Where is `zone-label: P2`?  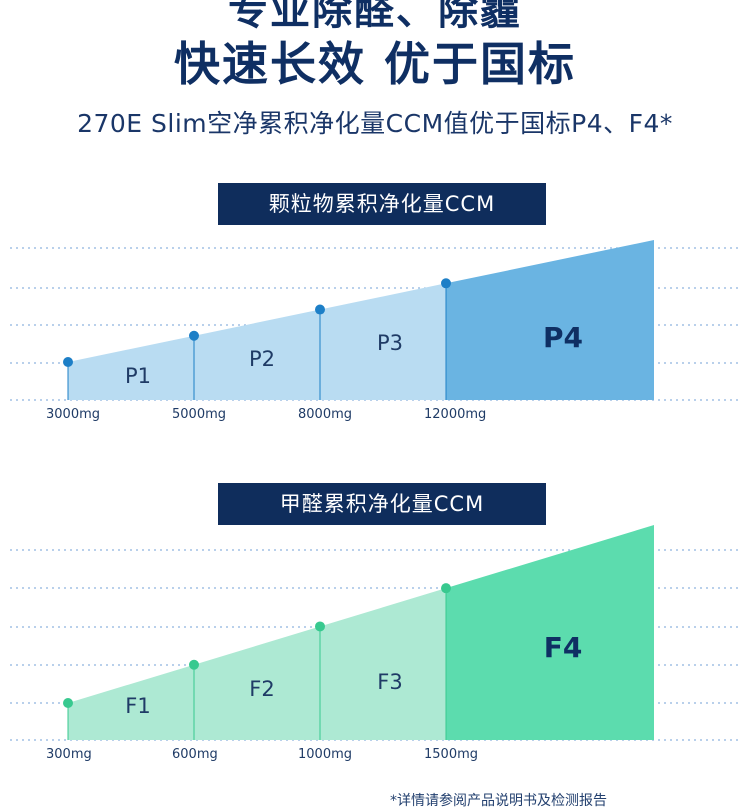 zone-label: P2 is located at coordinates (262, 359).